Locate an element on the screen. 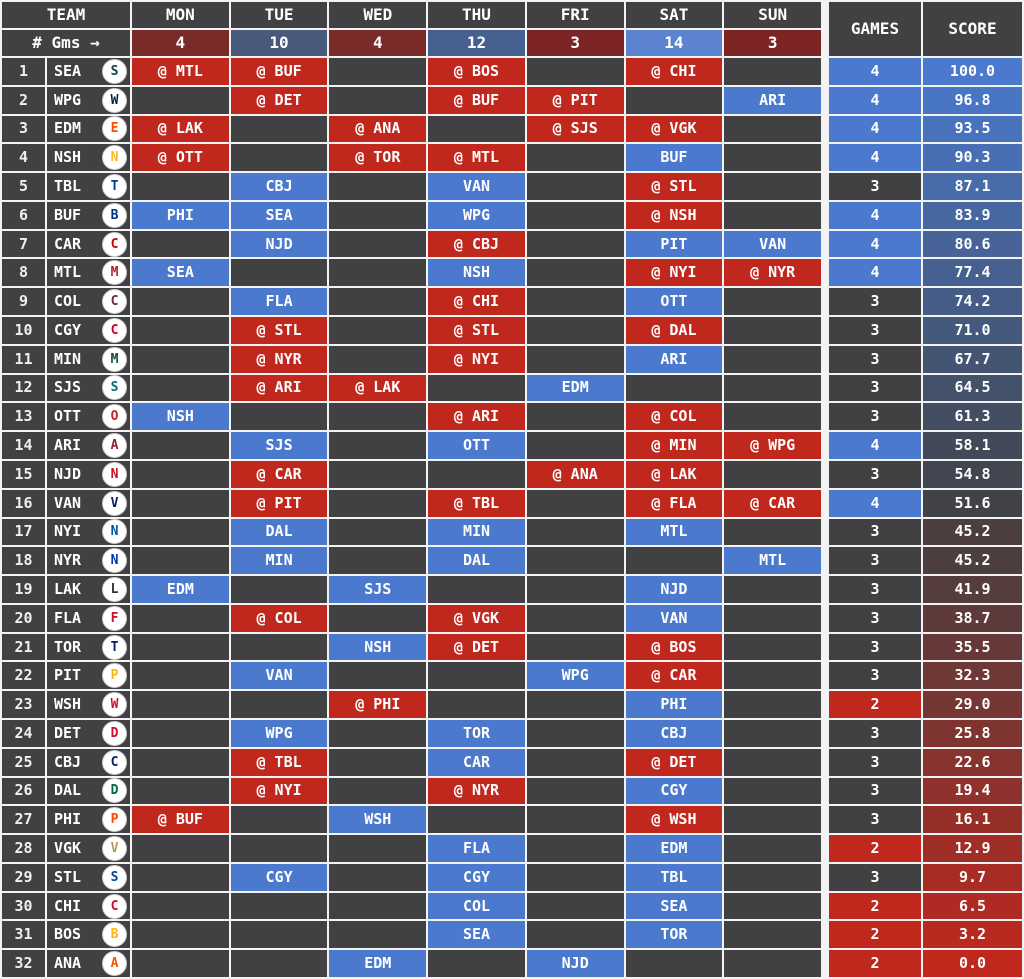  day-cell: @ ARI is located at coordinates (279, 388).